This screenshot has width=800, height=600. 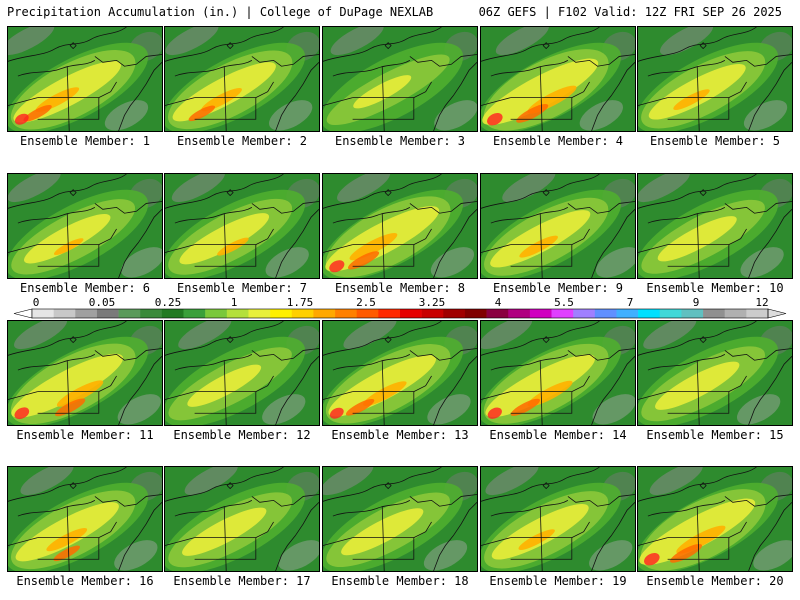 I want to click on legend-outline, so click(x=400, y=313).